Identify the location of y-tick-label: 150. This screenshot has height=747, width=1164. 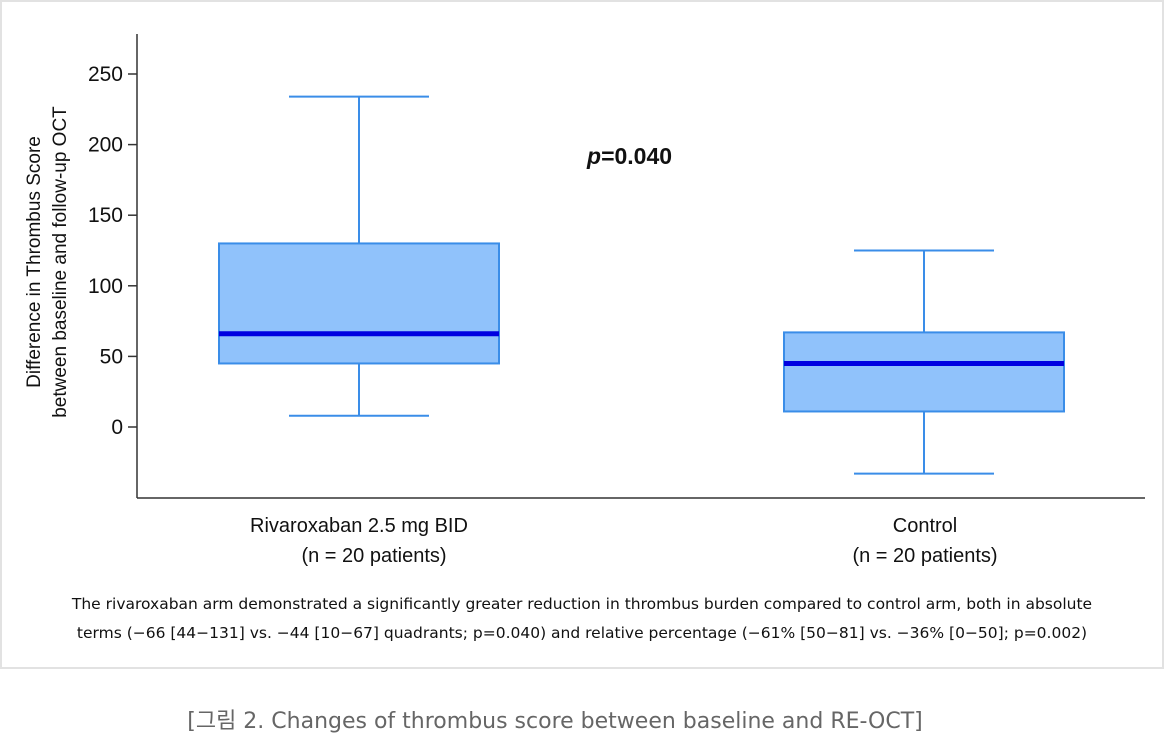
(105, 215).